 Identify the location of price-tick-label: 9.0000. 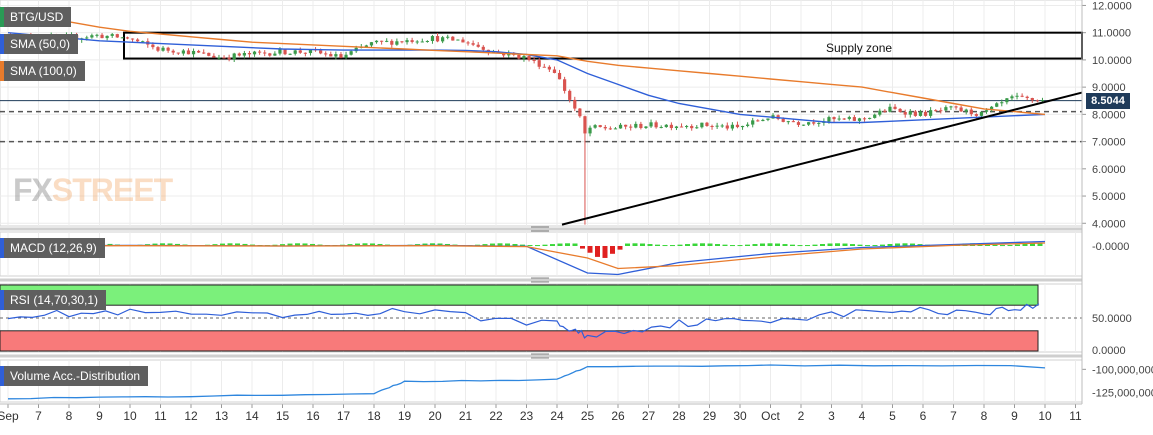
(1109, 88).